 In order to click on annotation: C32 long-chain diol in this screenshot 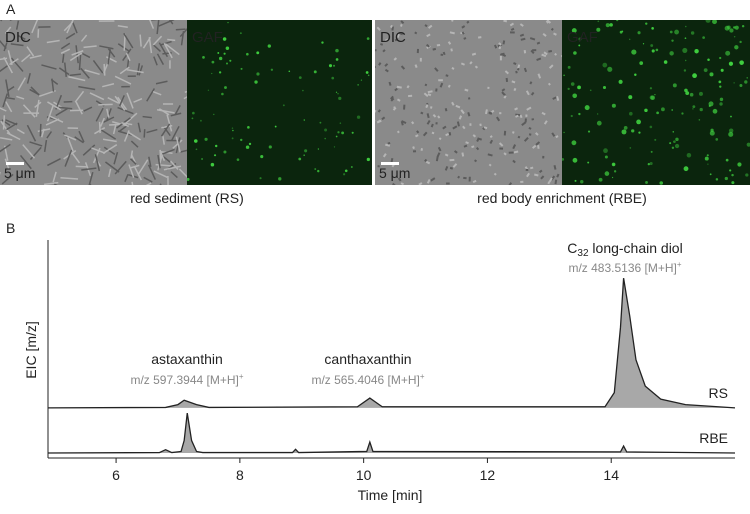, I will do `click(624, 249)`.